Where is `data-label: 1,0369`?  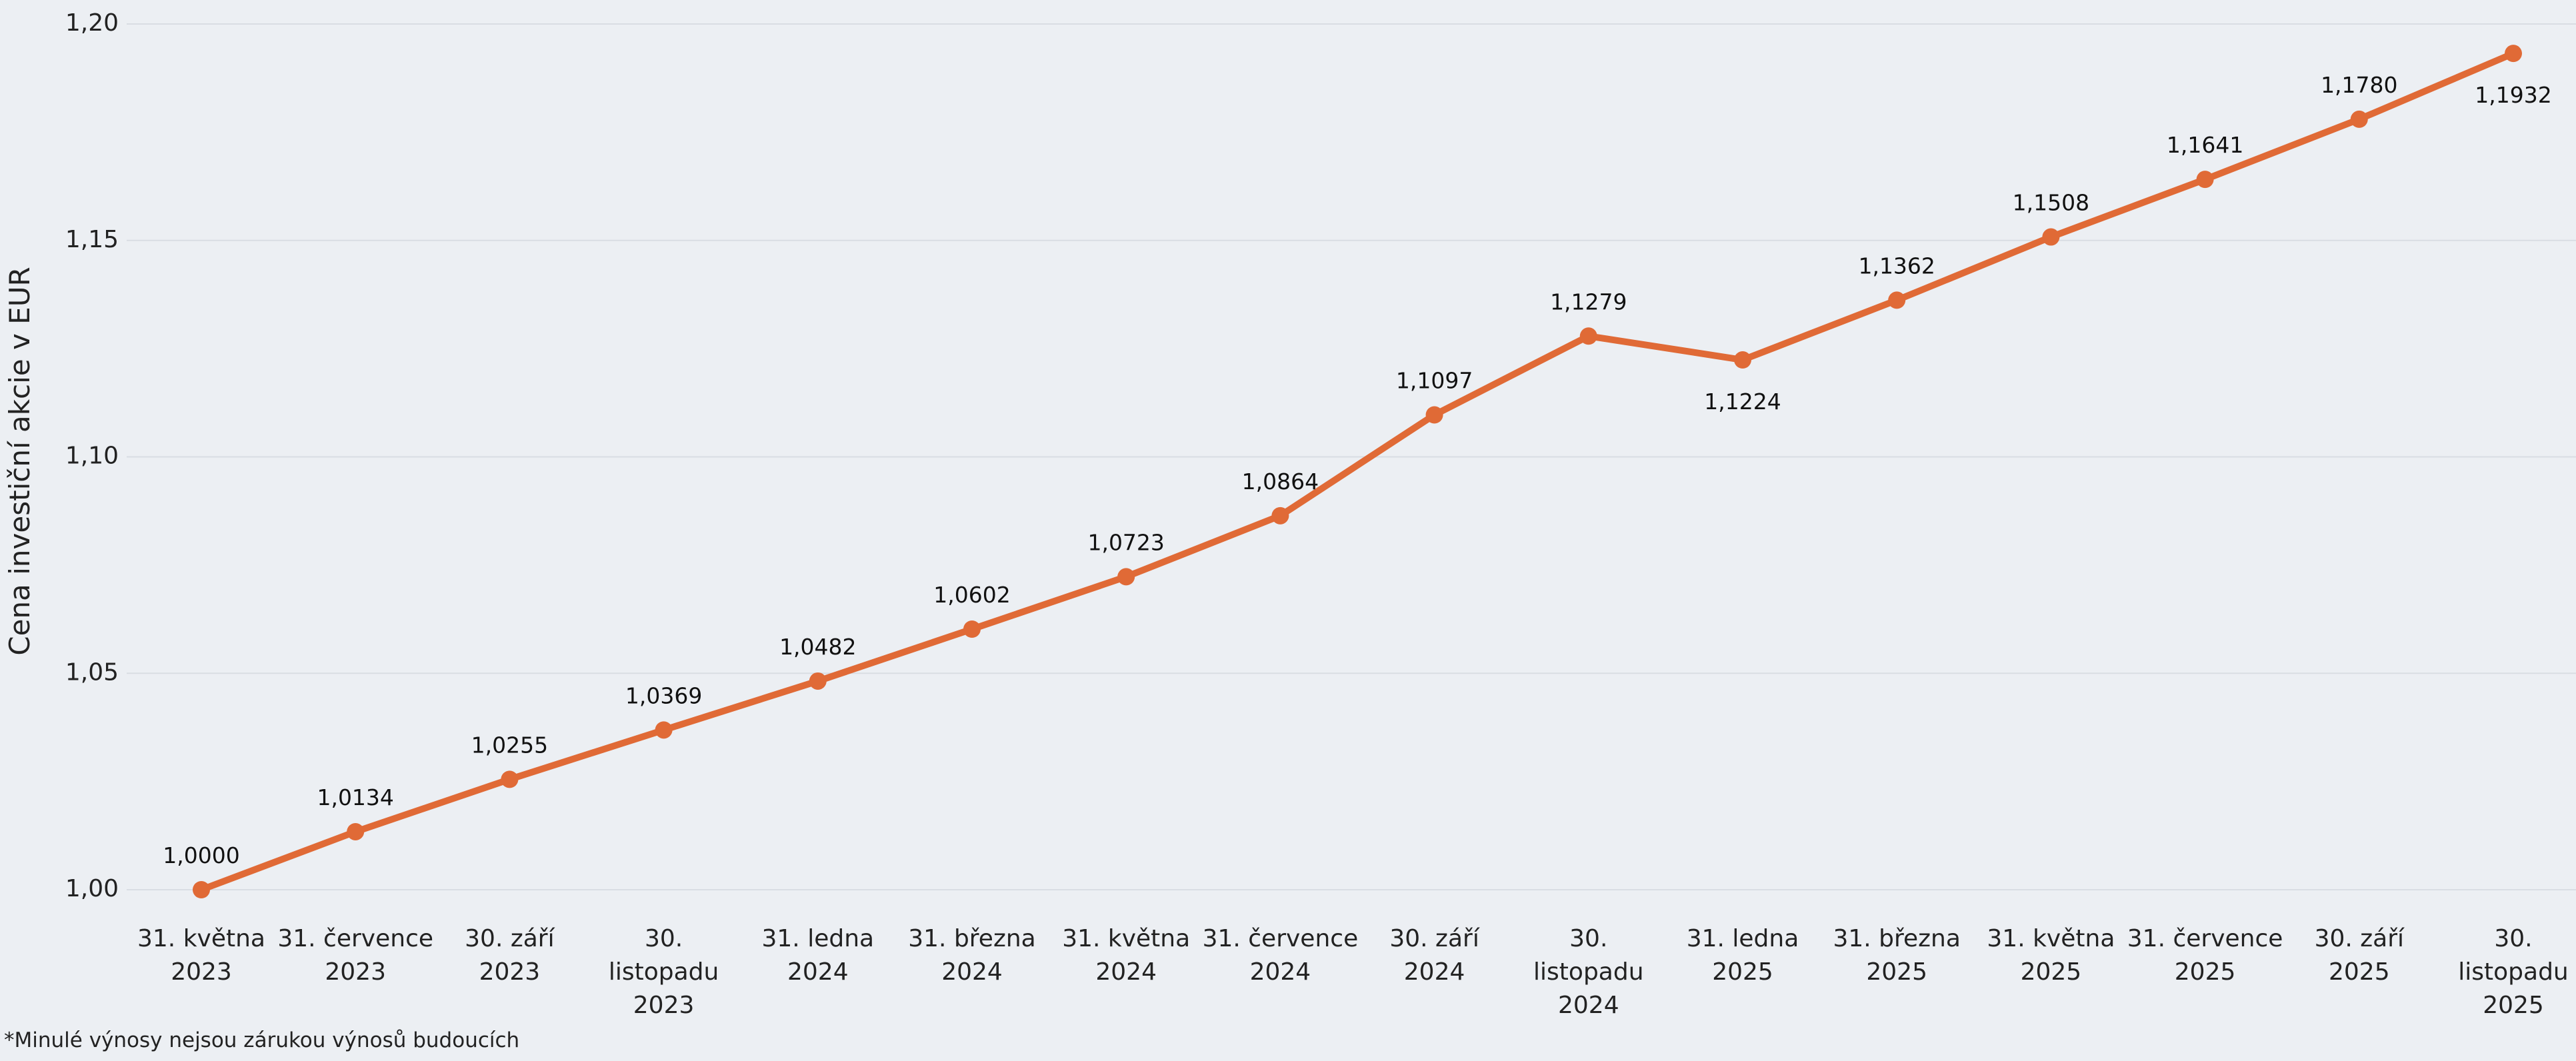
data-label: 1,0369 is located at coordinates (663, 695).